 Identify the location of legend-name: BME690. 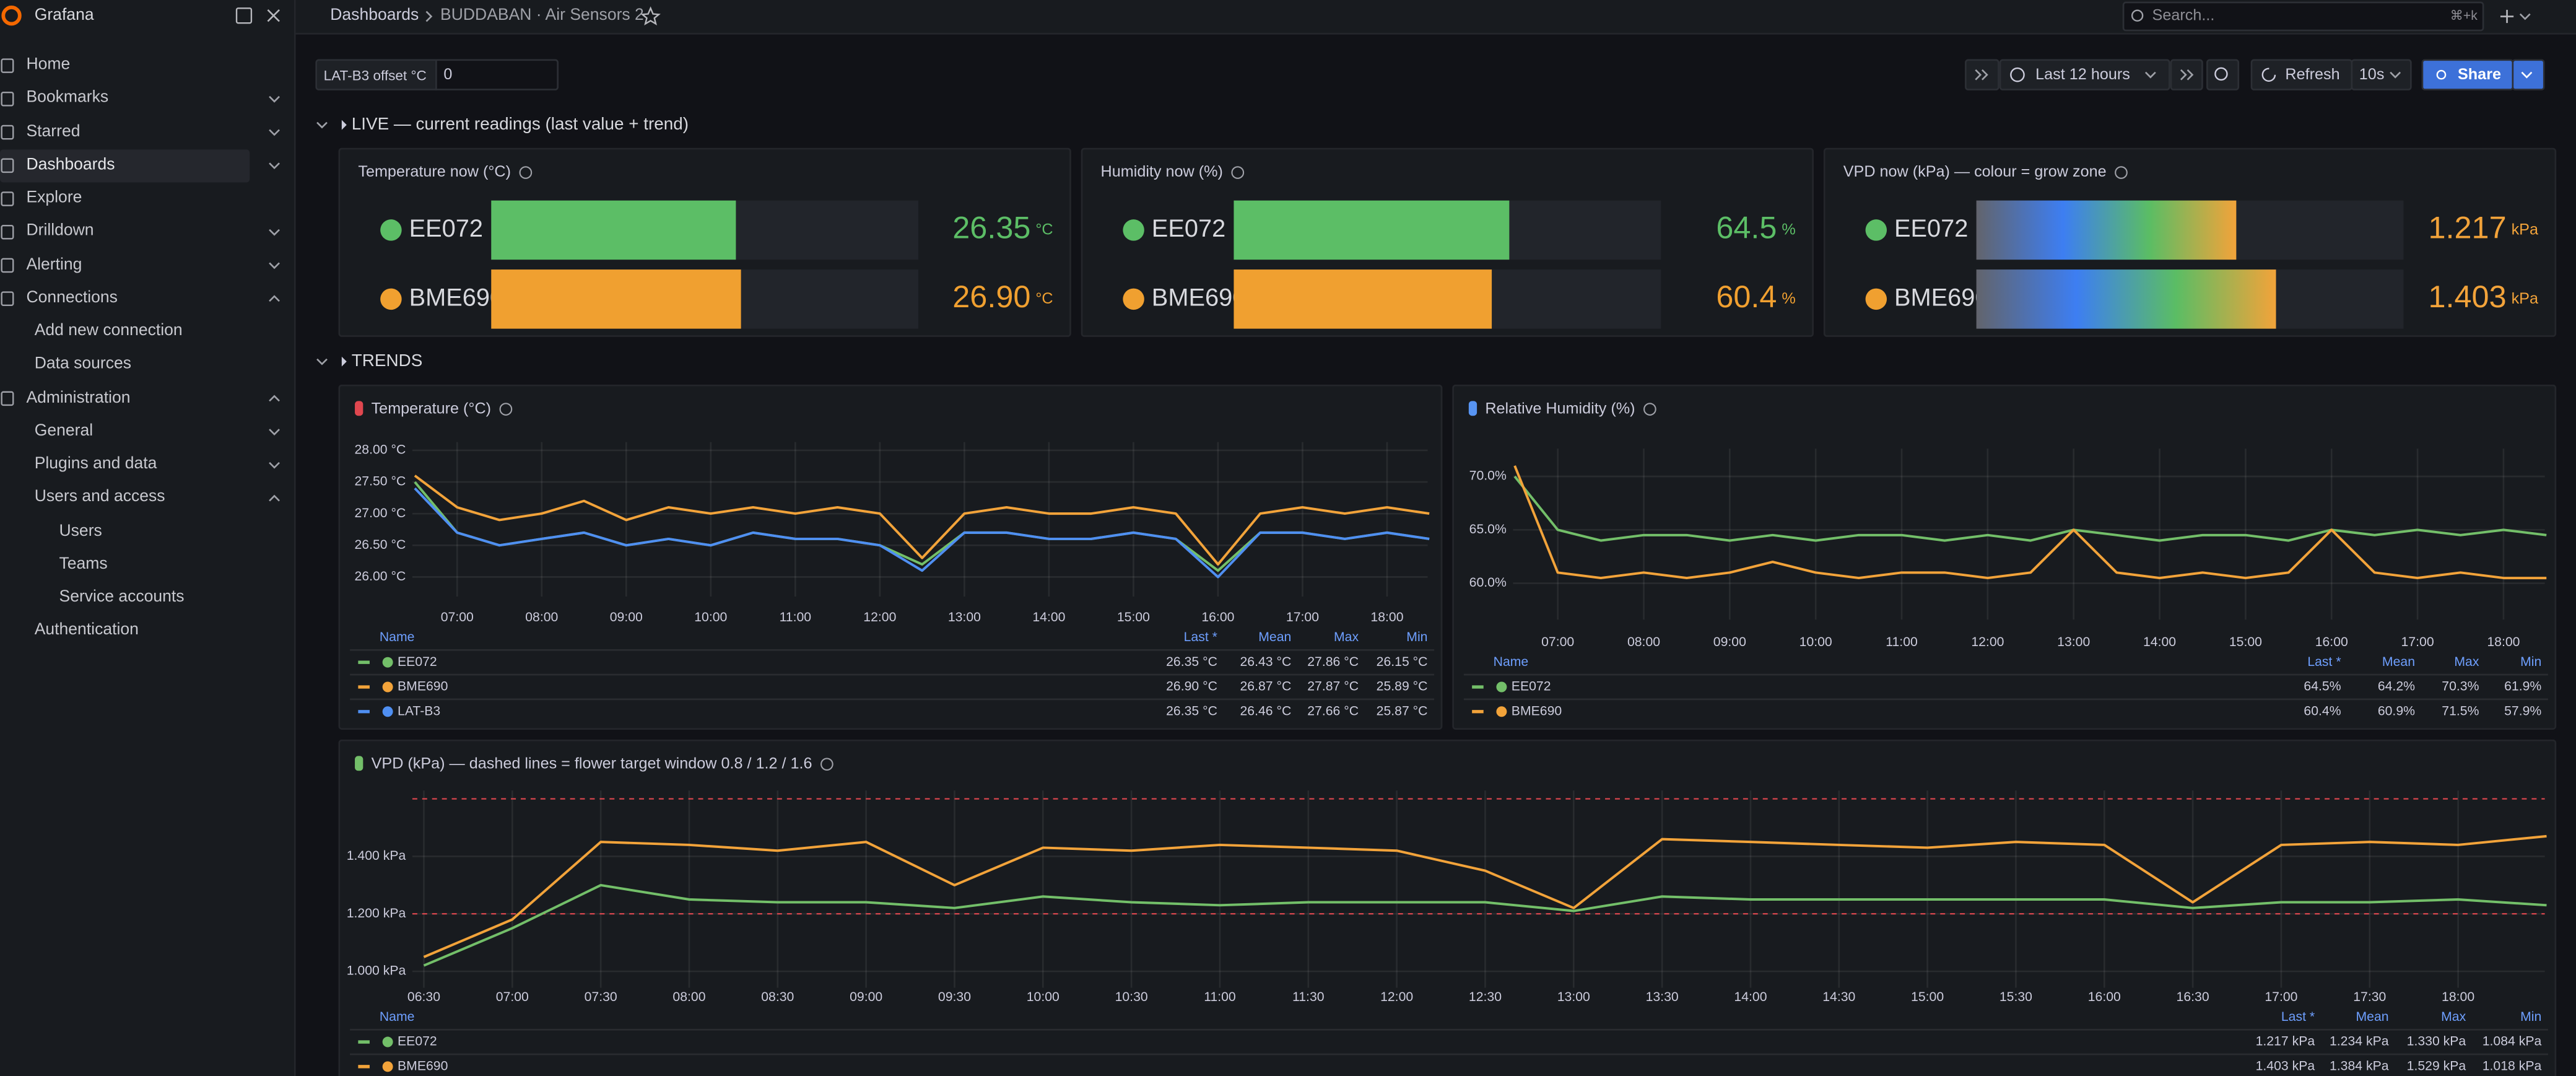
(423, 1066).